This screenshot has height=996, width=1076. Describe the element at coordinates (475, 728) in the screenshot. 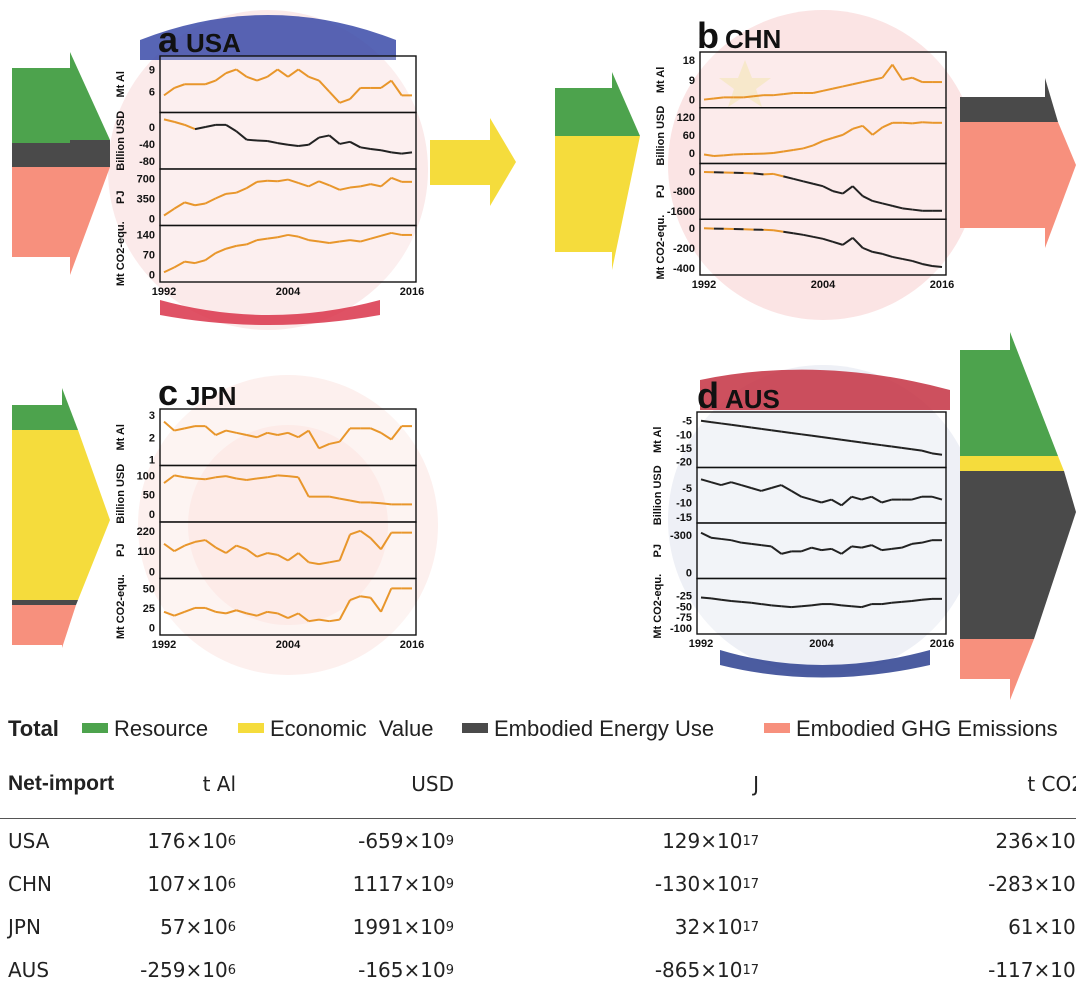

I see `energy-swatch` at that location.